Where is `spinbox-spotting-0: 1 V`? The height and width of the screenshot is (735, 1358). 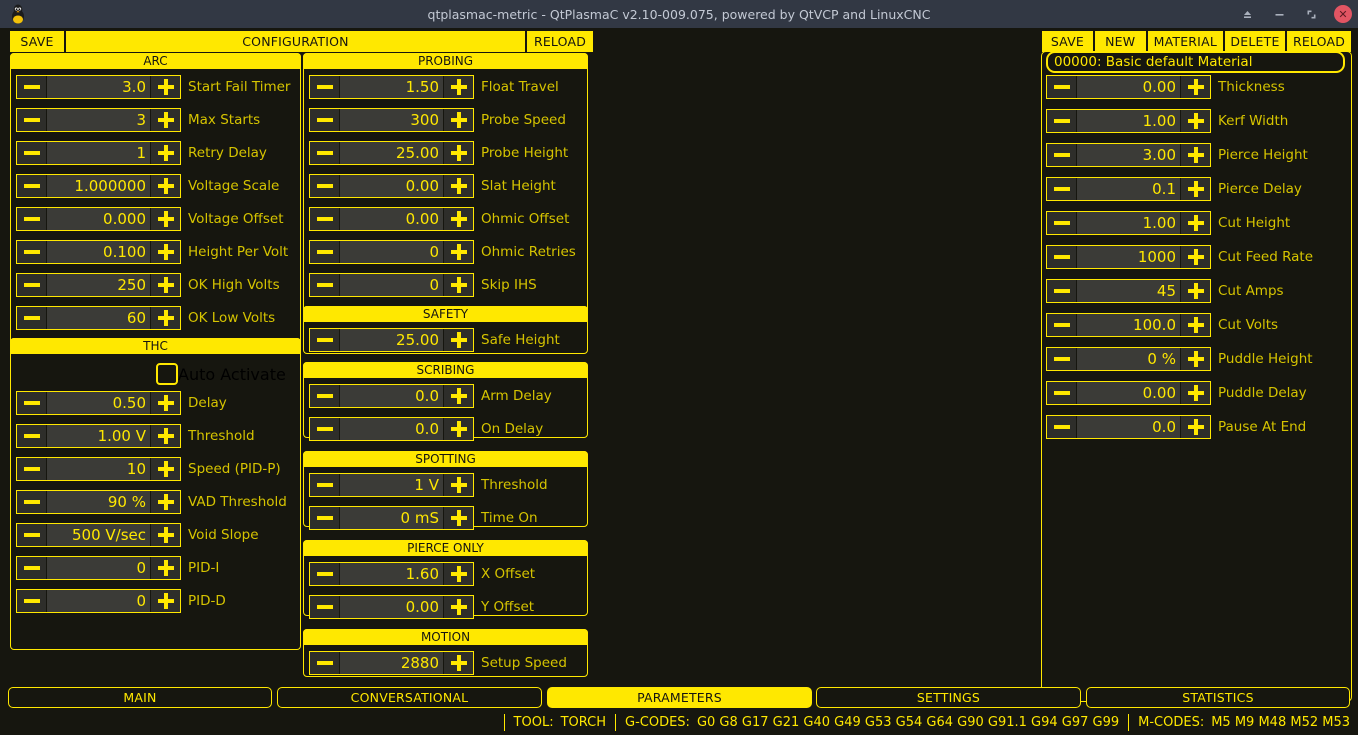 spinbox-spotting-0: 1 V is located at coordinates (391, 485).